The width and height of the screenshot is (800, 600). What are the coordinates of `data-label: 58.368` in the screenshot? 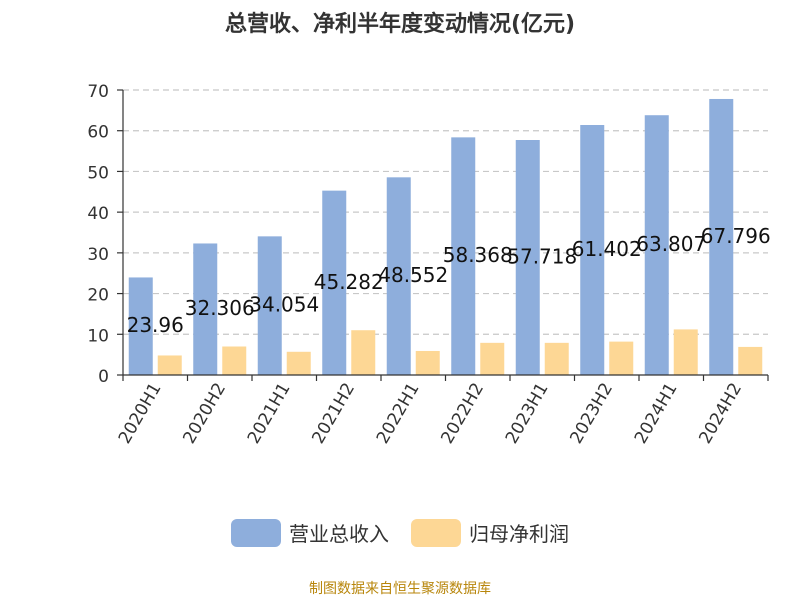 It's located at (478, 255).